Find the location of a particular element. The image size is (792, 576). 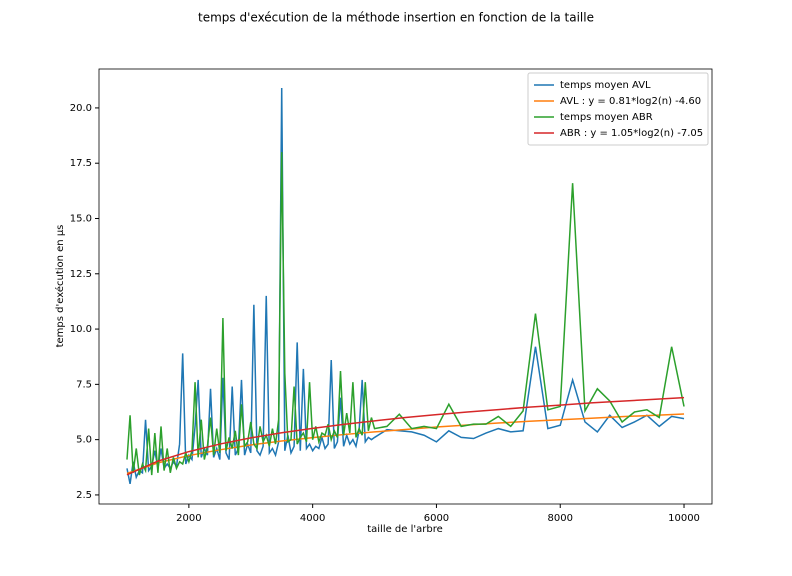

x-axis-label: taille de l'arbre is located at coordinates (405, 529).